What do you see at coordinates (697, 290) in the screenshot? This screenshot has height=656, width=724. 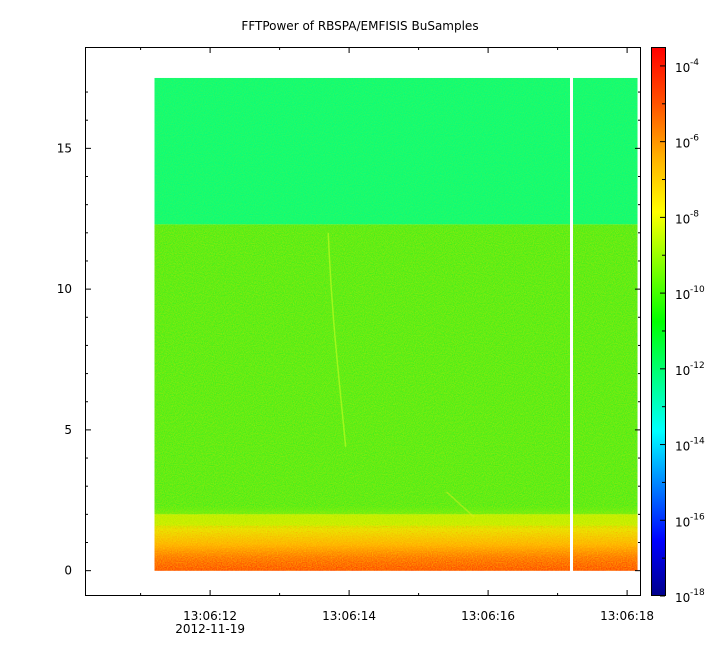 I see `colorbar-tick-exponent: -10` at bounding box center [697, 290].